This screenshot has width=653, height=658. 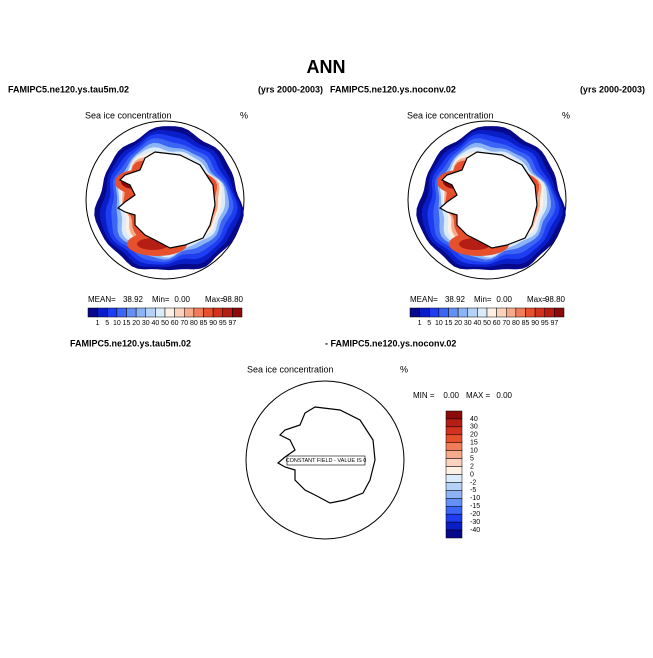 What do you see at coordinates (175, 323) in the screenshot?
I see `label: 60` at bounding box center [175, 323].